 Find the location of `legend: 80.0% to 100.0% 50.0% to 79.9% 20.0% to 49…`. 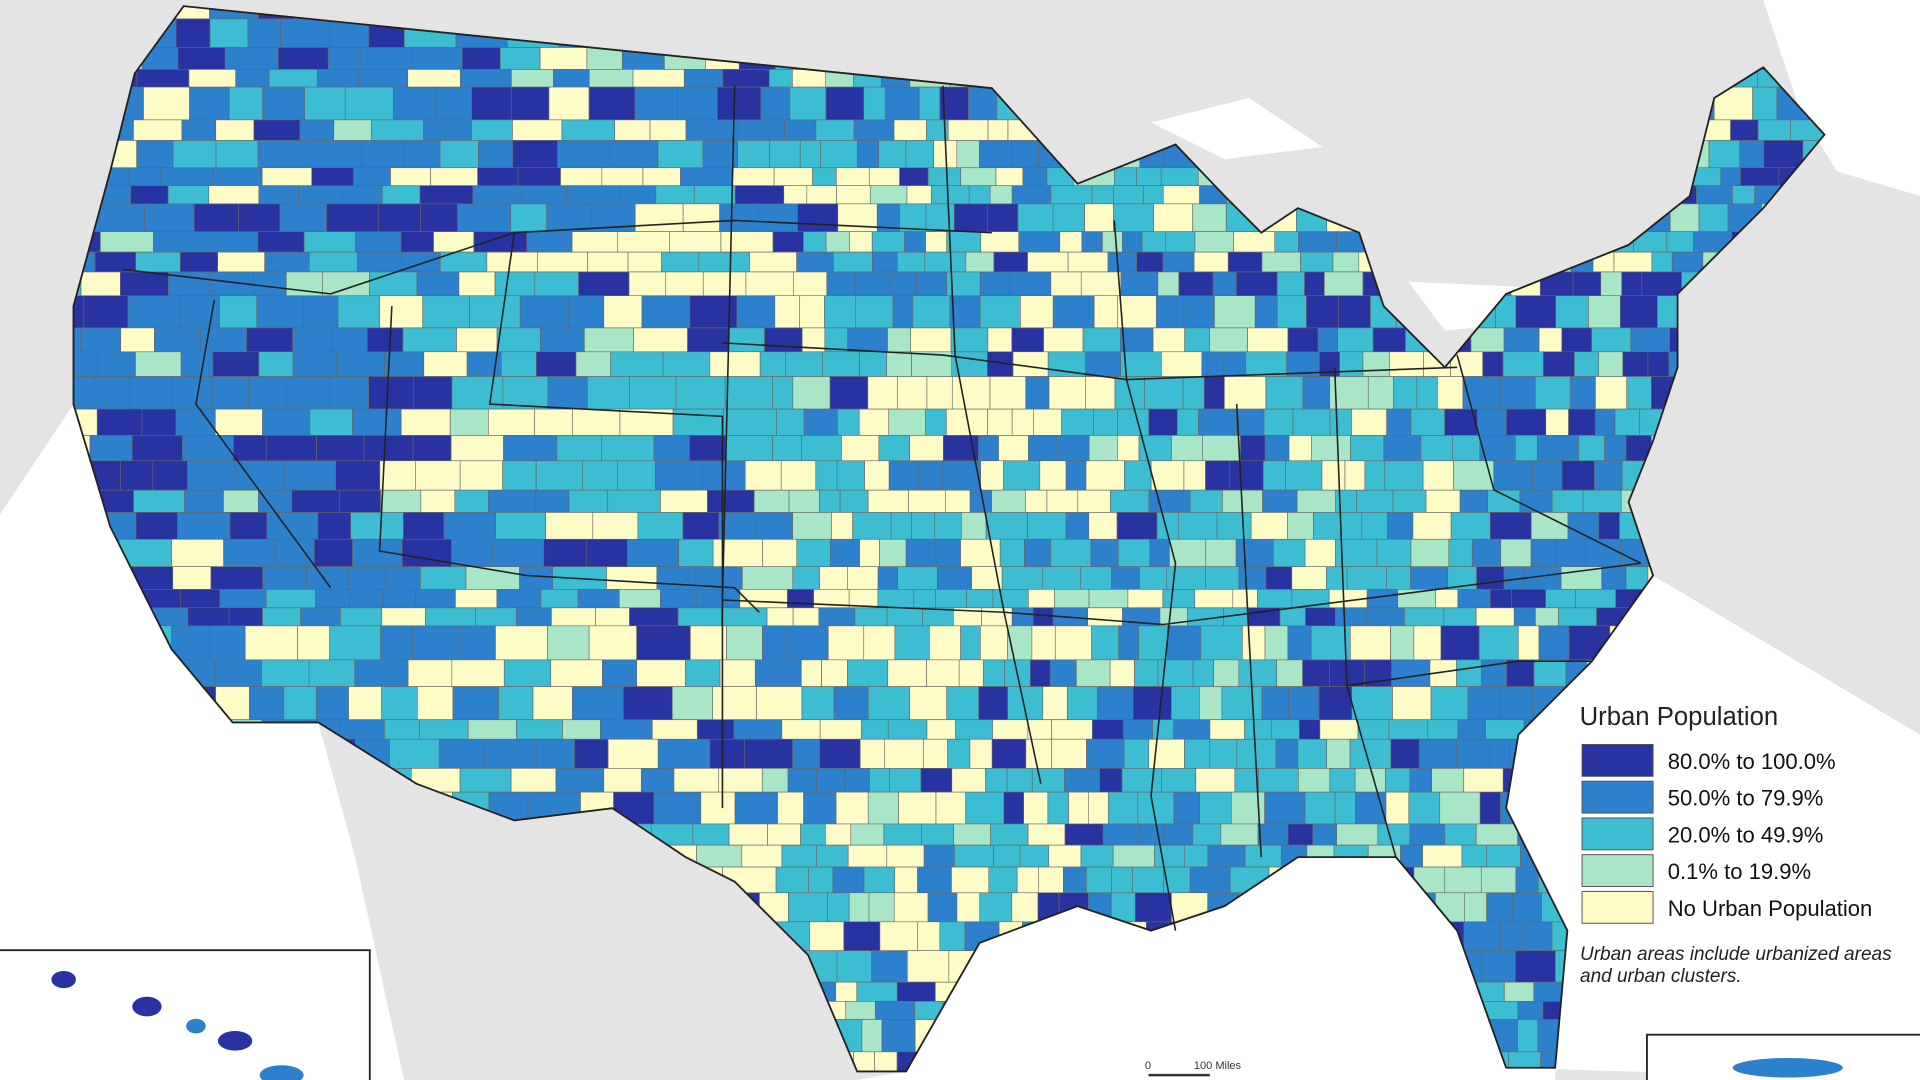

legend: 80.0% to 100.0% 50.0% to 79.9% 20.0% to 49… is located at coordinates (1726, 834).